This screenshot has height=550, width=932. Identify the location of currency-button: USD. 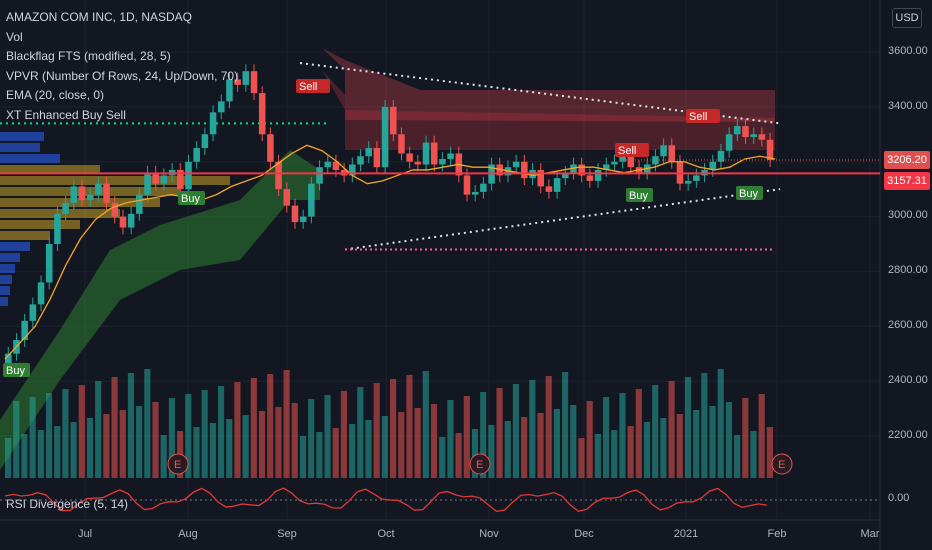
(907, 18).